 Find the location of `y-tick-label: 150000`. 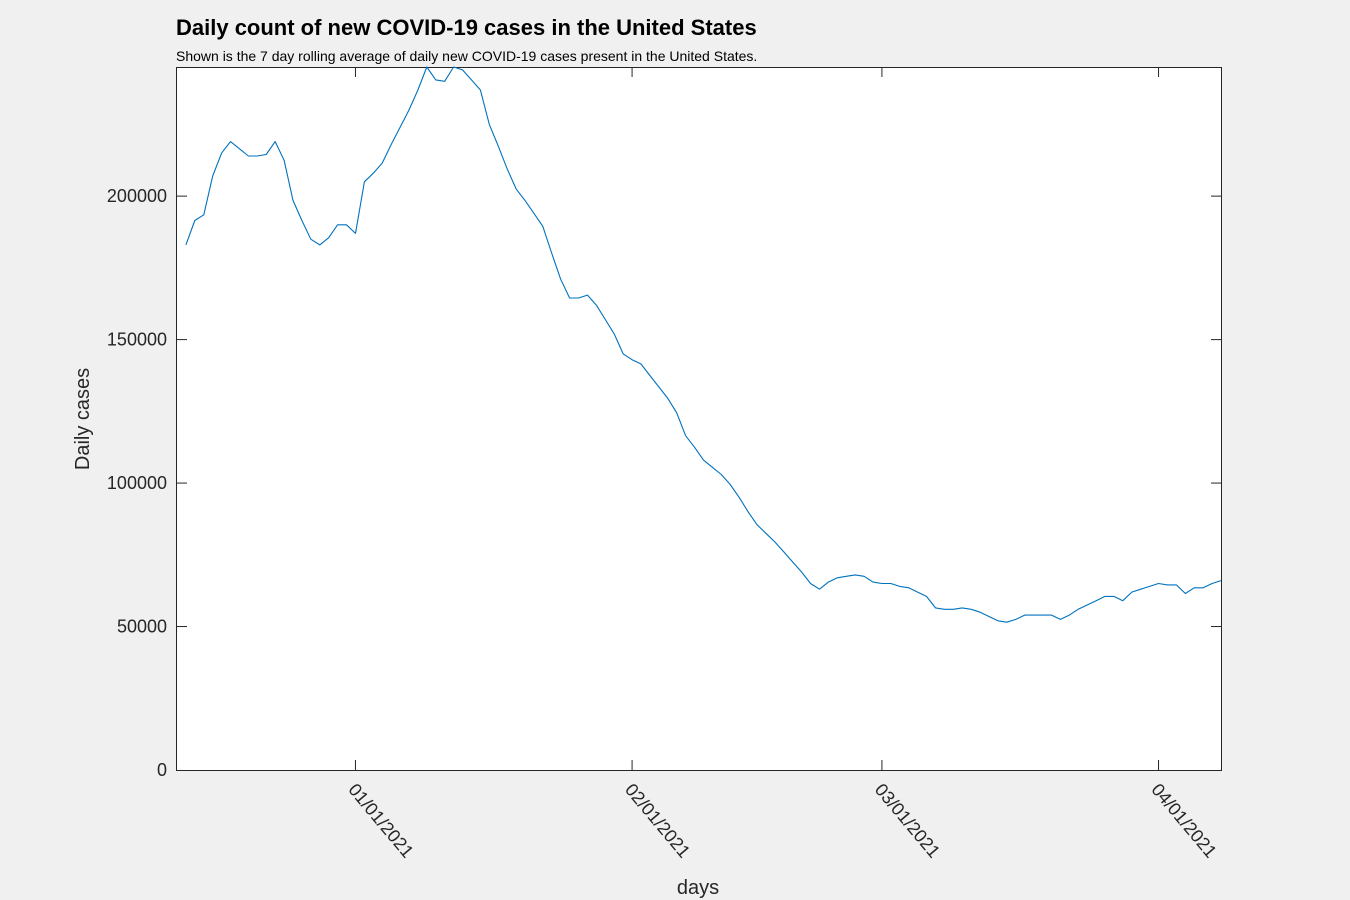

y-tick-label: 150000 is located at coordinates (137, 340).